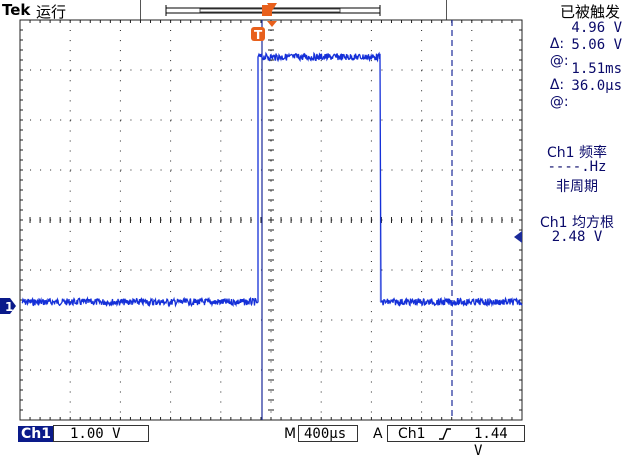  What do you see at coordinates (328, 433) in the screenshot?
I see `timebase-value: 400µs` at bounding box center [328, 433].